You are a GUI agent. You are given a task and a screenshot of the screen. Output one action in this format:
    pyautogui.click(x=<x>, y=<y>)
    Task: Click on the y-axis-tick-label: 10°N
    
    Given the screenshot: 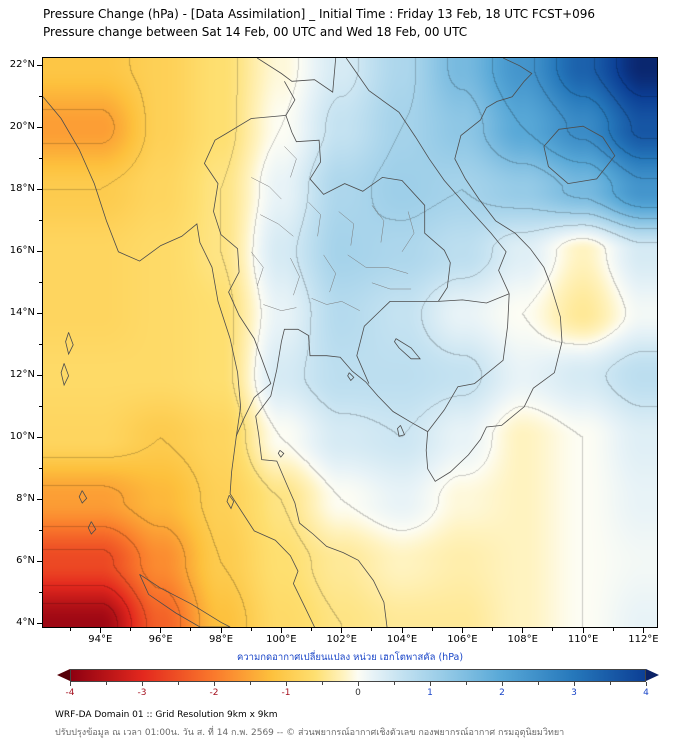 What is the action you would take?
    pyautogui.click(x=22, y=437)
    